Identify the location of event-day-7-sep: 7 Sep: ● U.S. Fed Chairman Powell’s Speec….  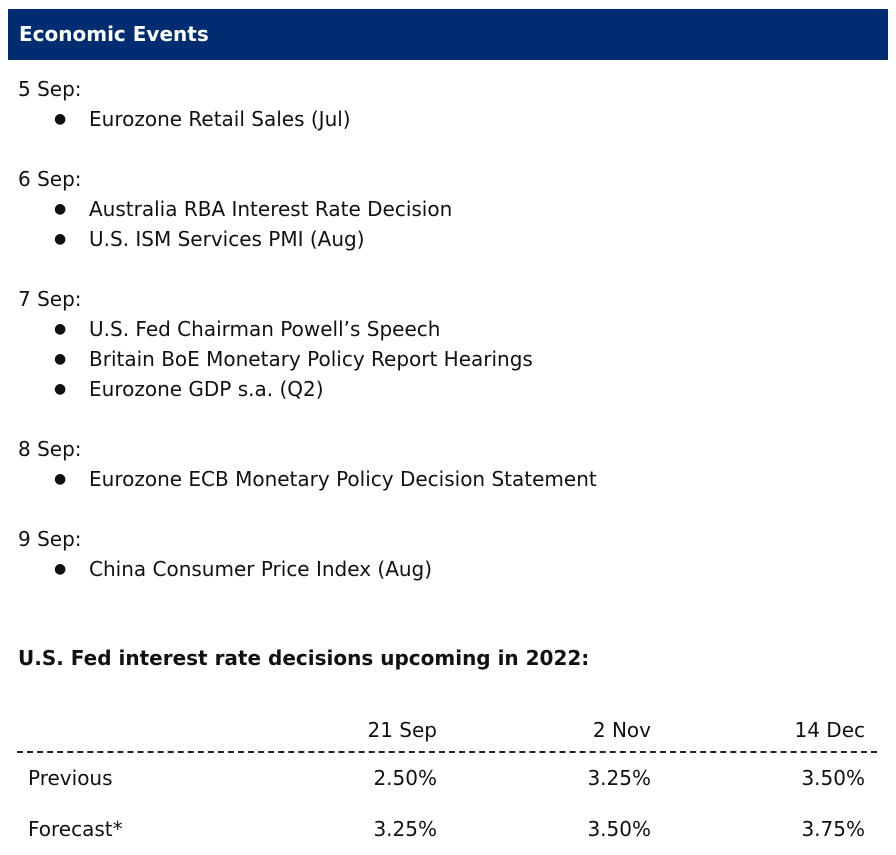
(448, 344).